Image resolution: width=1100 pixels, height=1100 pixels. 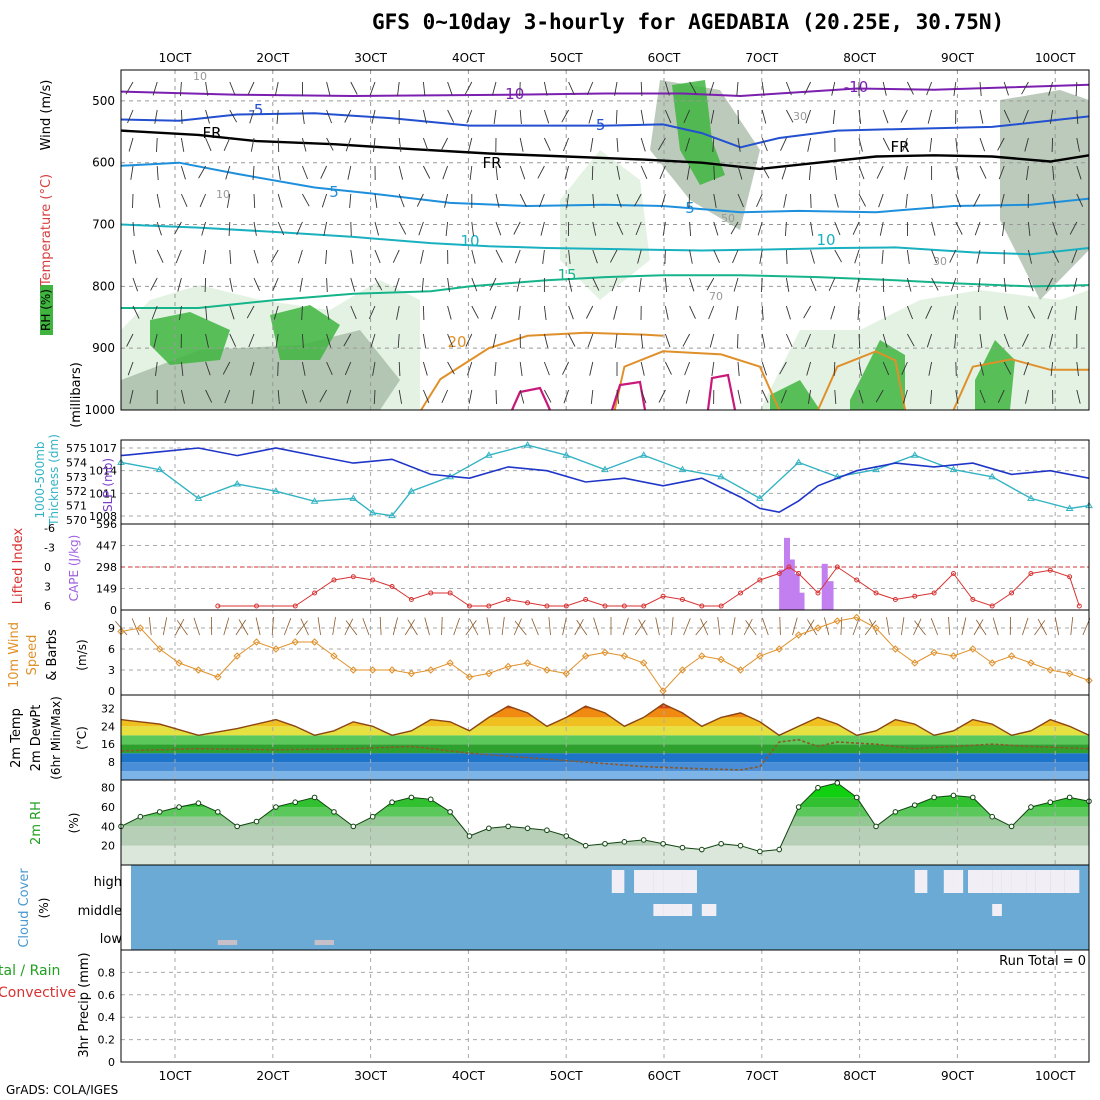 I want to click on isotherm-label: -5, so click(x=256, y=110).